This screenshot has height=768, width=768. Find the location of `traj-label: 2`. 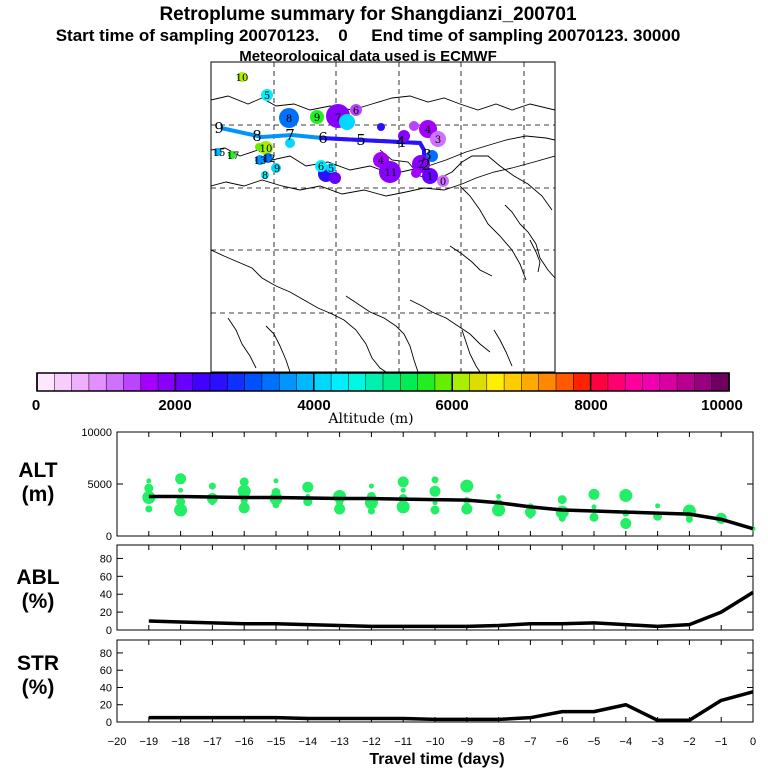

traj-label: 2 is located at coordinates (426, 165).